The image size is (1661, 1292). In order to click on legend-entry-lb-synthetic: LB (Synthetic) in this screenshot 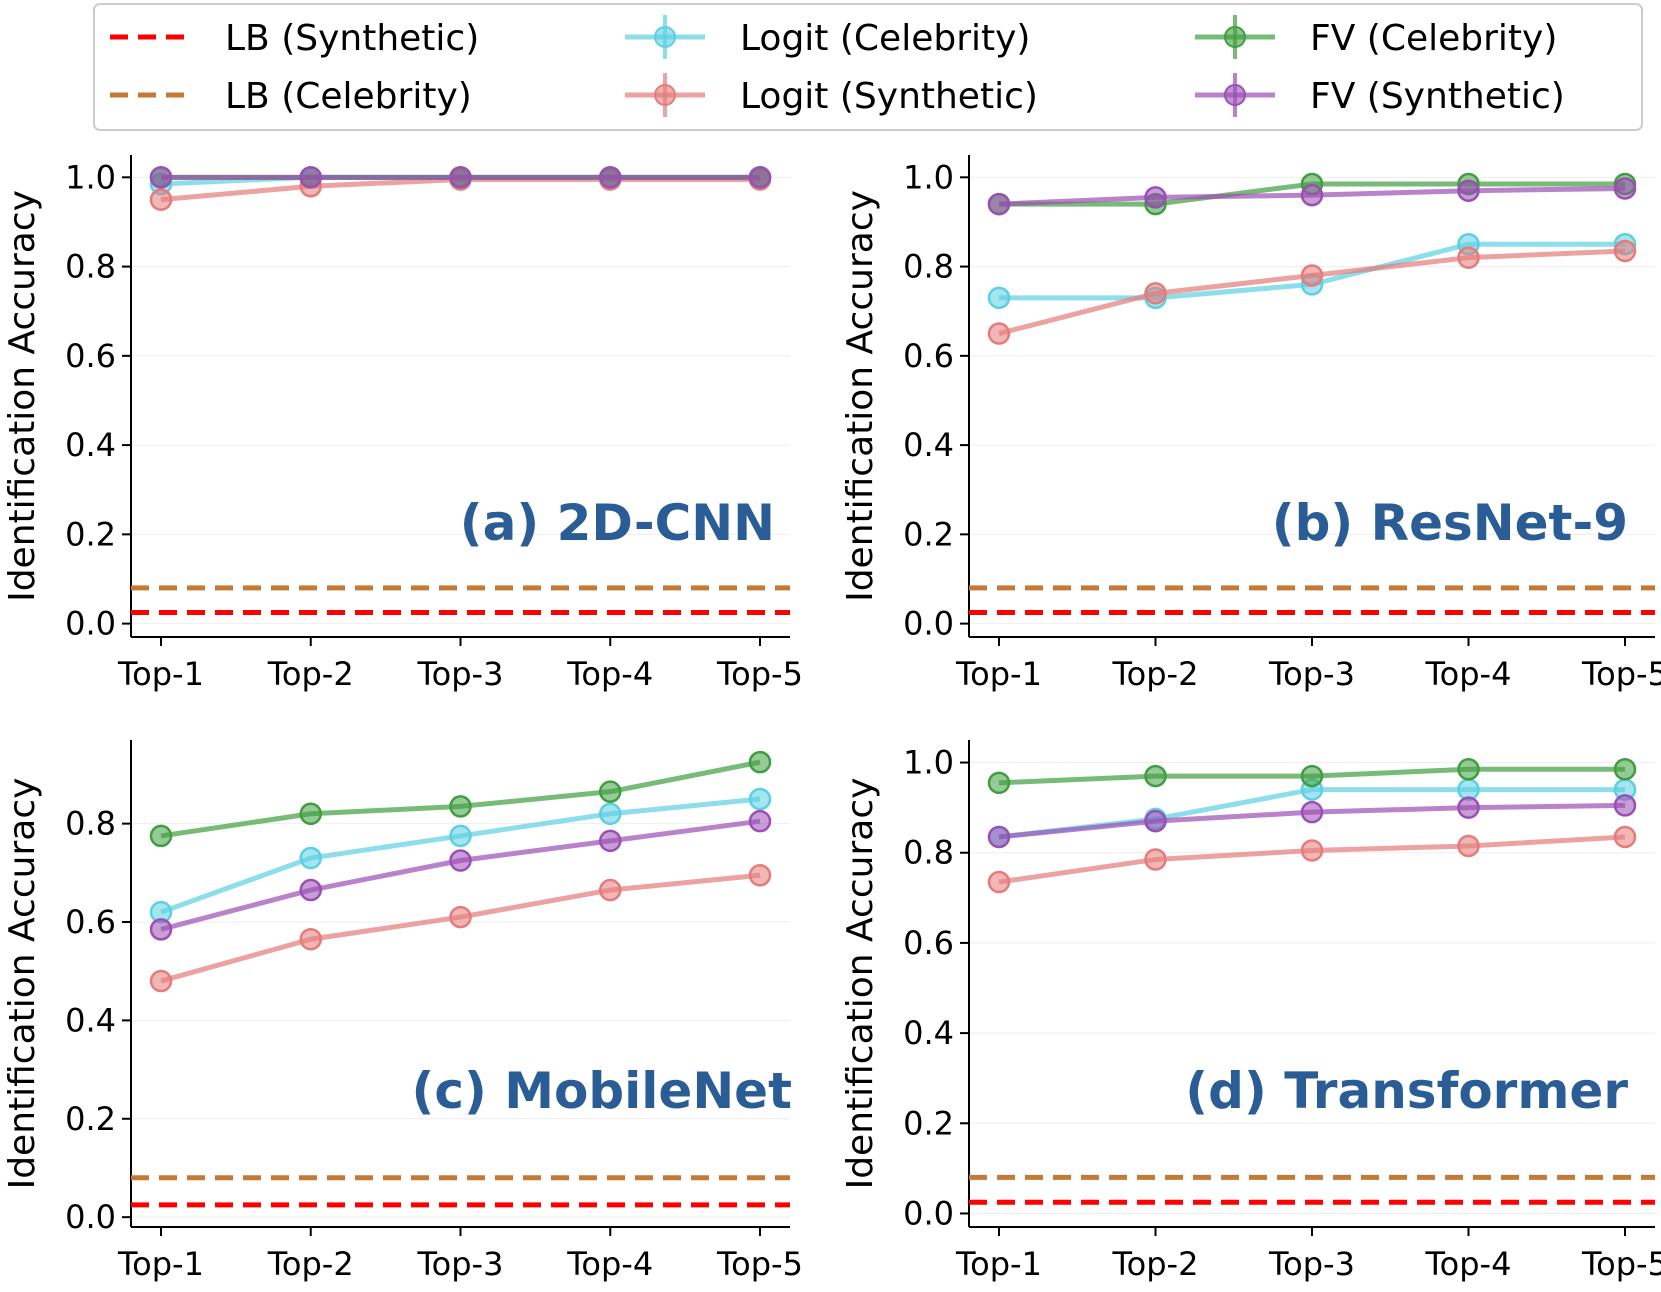, I will do `click(294, 38)`.